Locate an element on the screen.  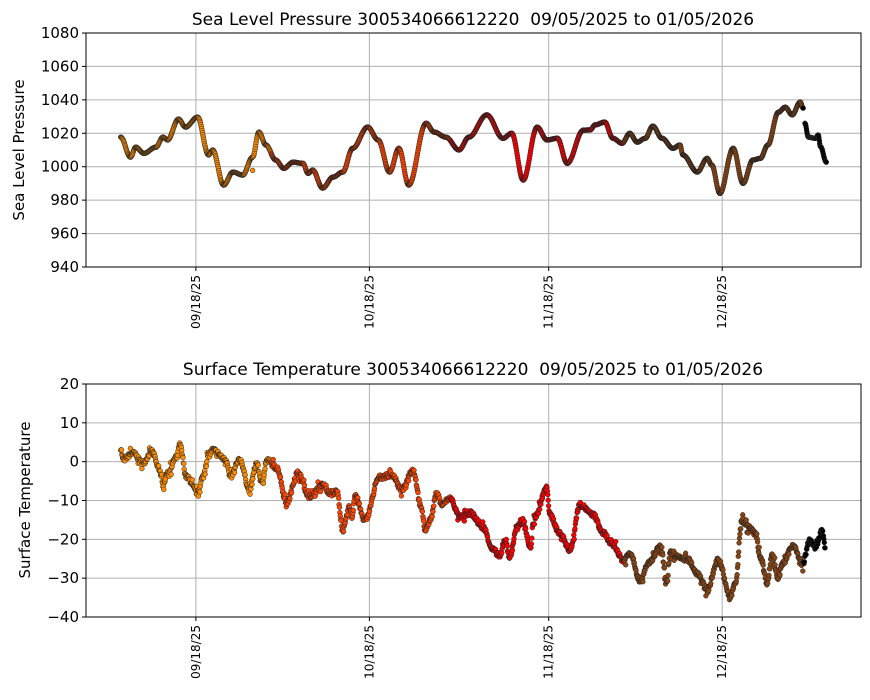
y-tick-label: −10 is located at coordinates (63, 501).